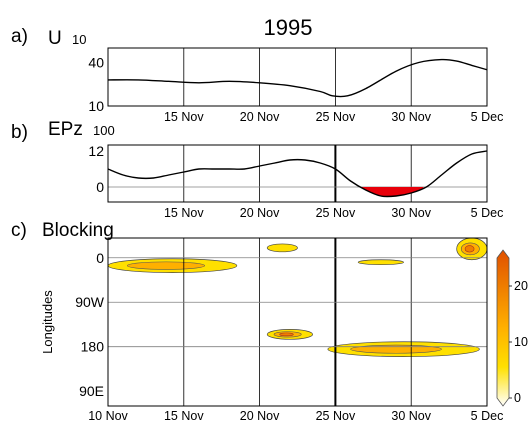  I want to click on panel-variable-c: Blocking, so click(78, 230).